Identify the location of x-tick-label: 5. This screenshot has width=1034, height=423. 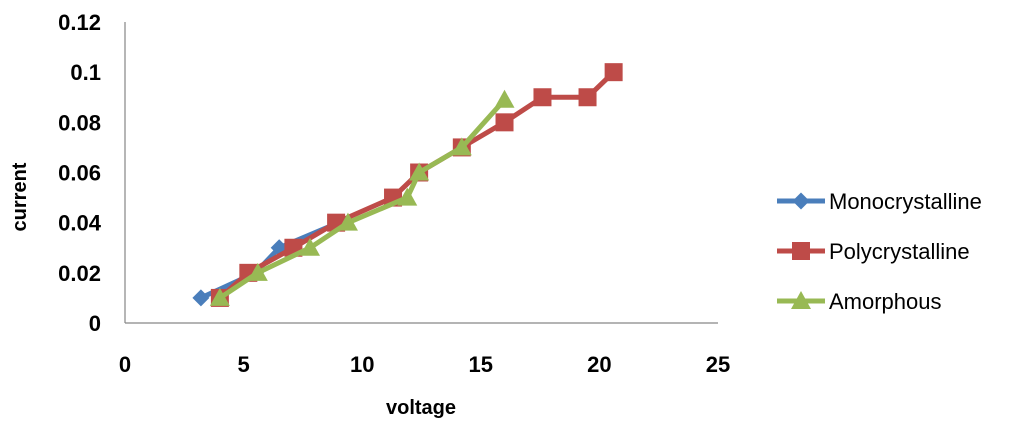
(243, 364).